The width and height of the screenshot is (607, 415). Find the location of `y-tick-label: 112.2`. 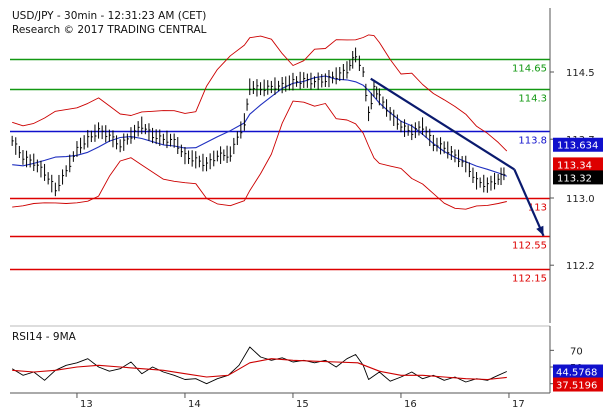

y-tick-label: 112.2 is located at coordinates (580, 266).